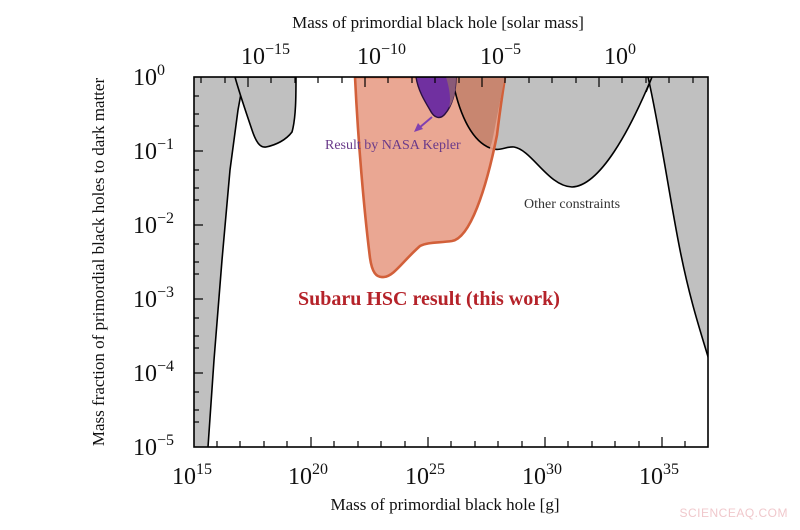  I want to click on x-axis-tick-labels: 10¹⁵ 10²⁰ 10²⁵ 10³⁰ 10³⁵, so click(425, 475).